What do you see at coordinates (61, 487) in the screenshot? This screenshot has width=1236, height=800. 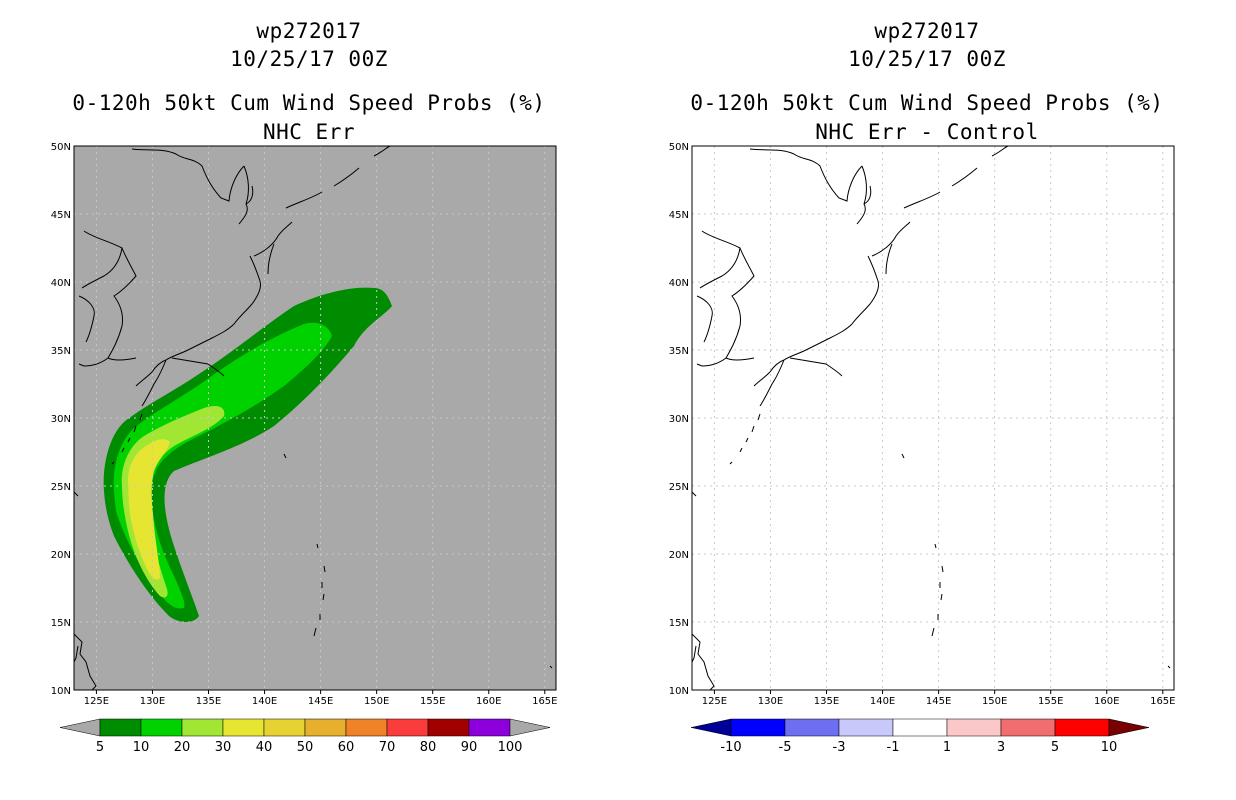 I see `left-lat-label: 25N` at bounding box center [61, 487].